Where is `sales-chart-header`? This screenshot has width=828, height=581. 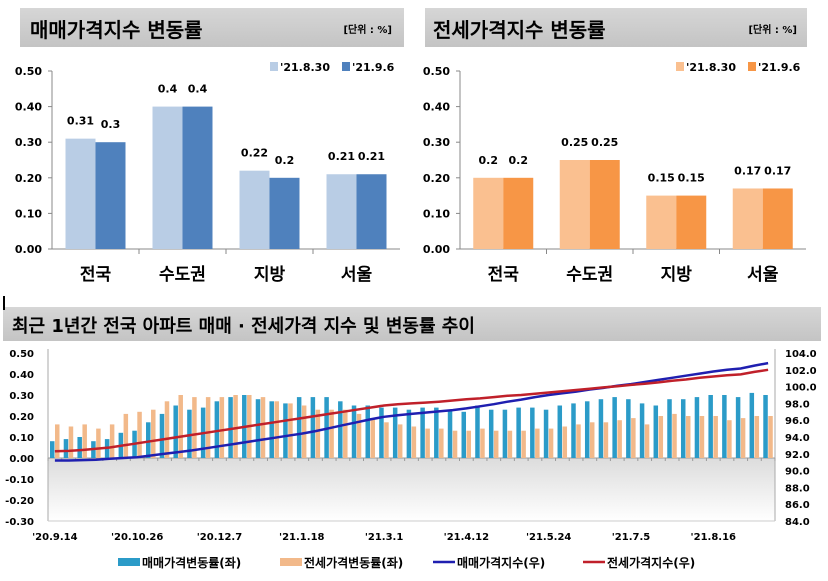 sales-chart-header is located at coordinates (212, 27).